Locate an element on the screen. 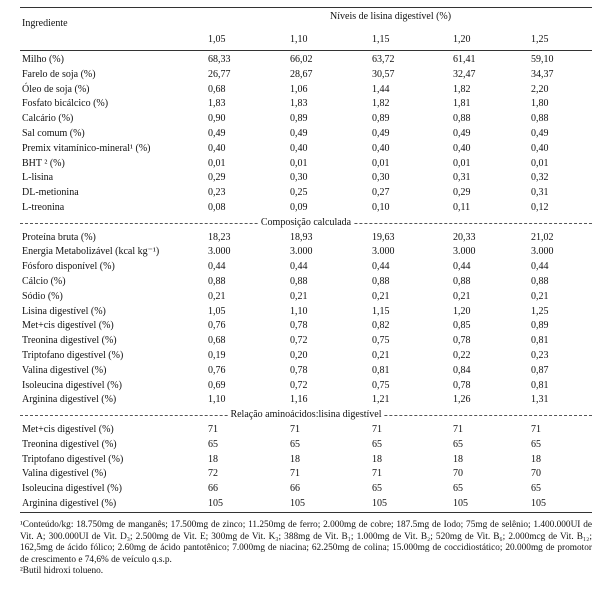  row-label: Farelo de soja (%) is located at coordinates (59, 74).